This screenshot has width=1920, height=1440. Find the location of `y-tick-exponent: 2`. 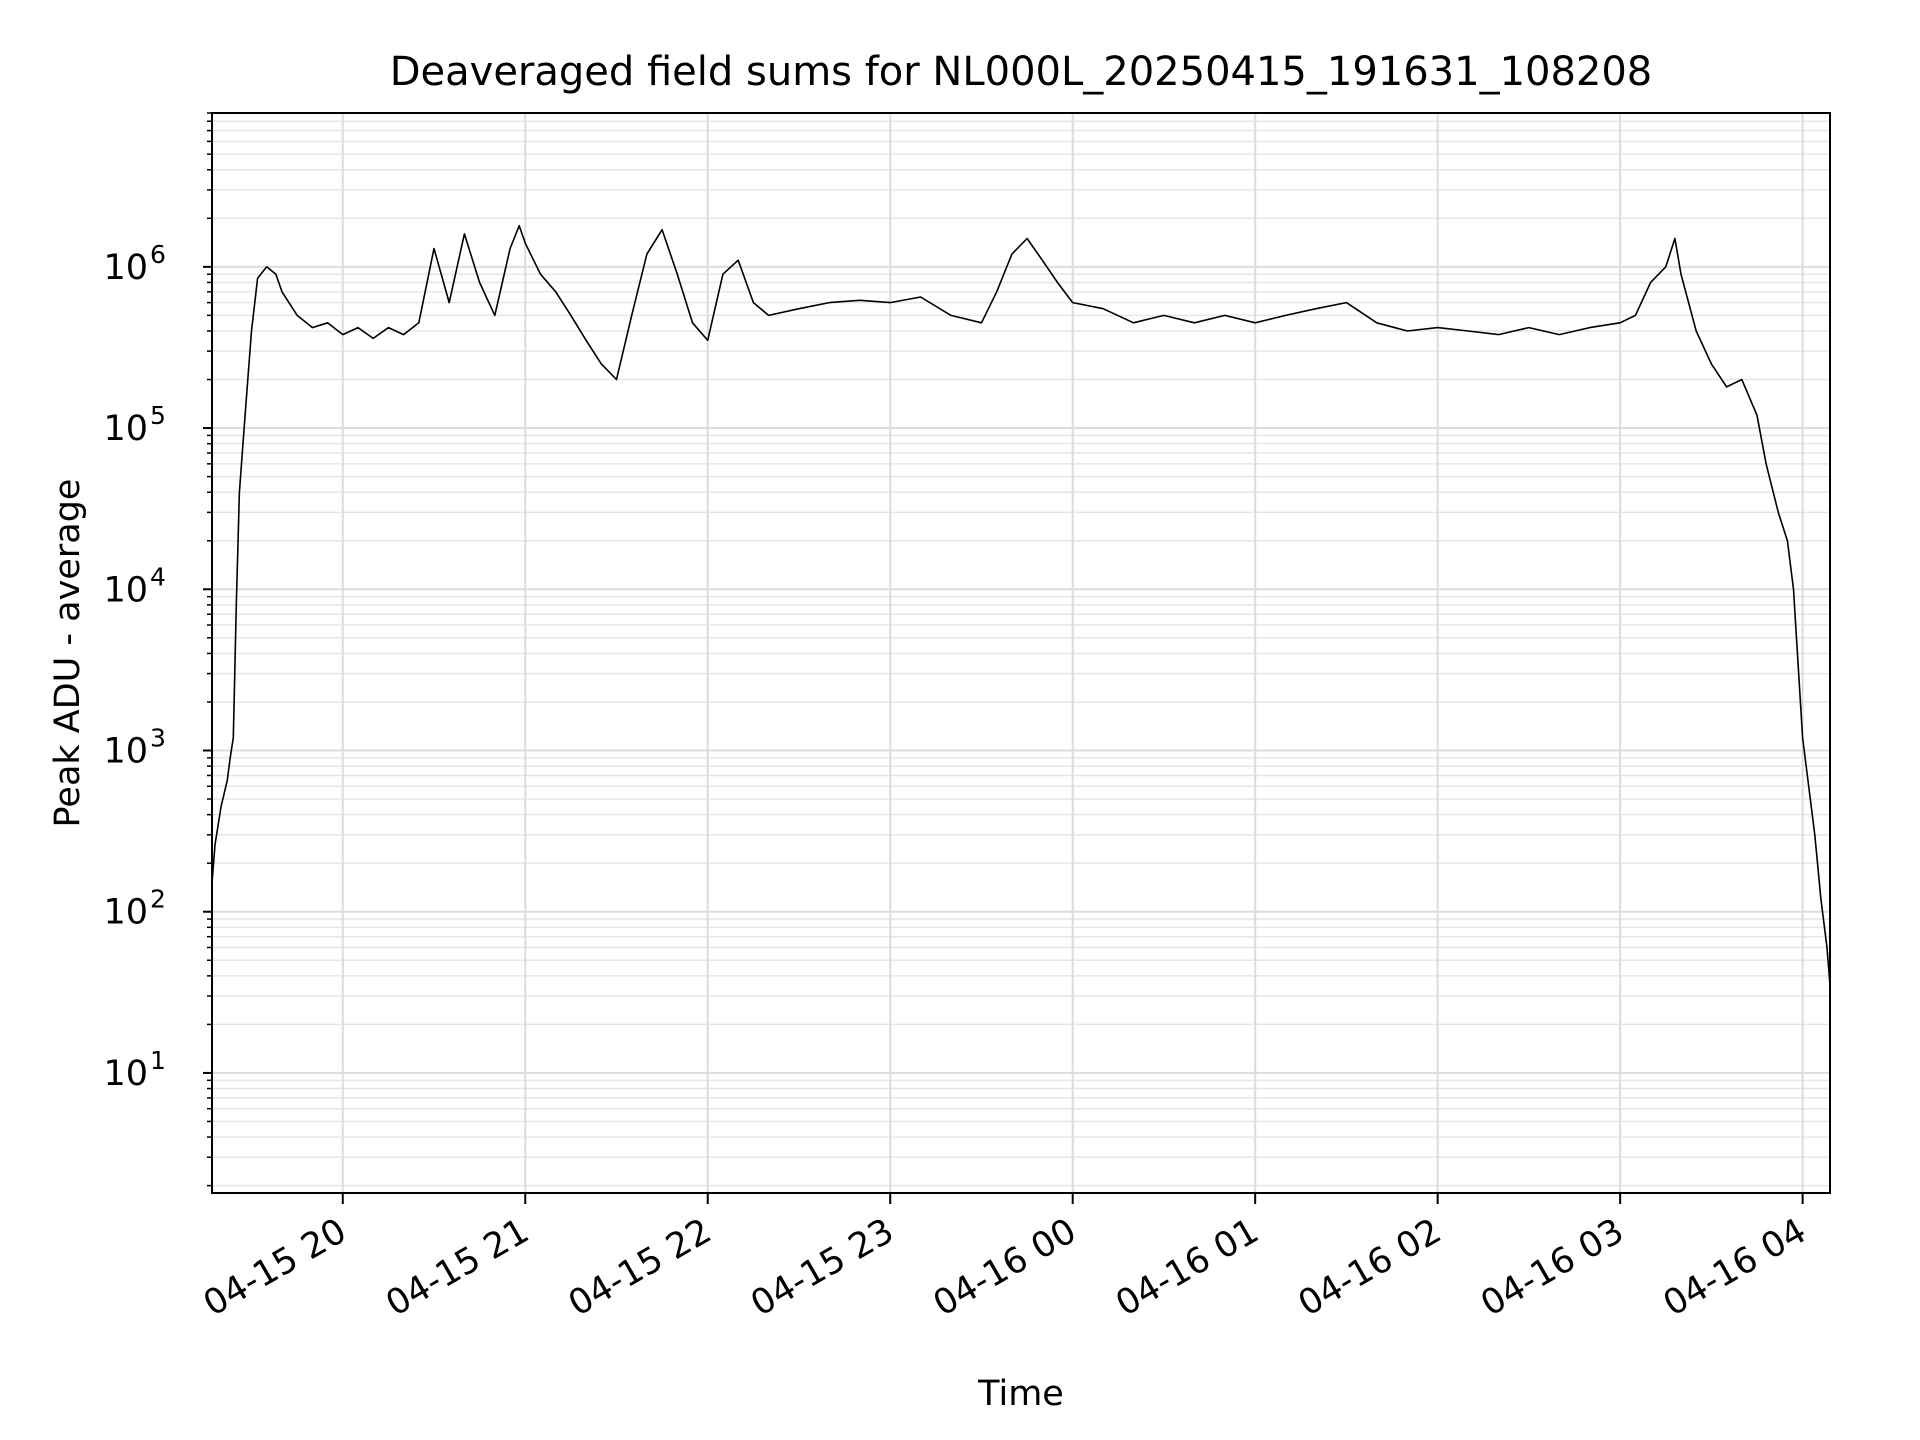

y-tick-exponent: 2 is located at coordinates (158, 899).